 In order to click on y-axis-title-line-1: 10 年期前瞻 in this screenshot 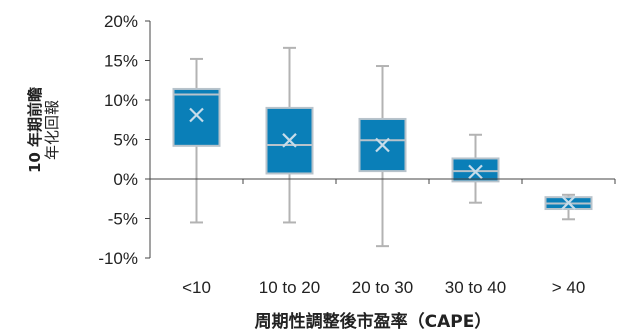, I will do `click(35, 130)`.